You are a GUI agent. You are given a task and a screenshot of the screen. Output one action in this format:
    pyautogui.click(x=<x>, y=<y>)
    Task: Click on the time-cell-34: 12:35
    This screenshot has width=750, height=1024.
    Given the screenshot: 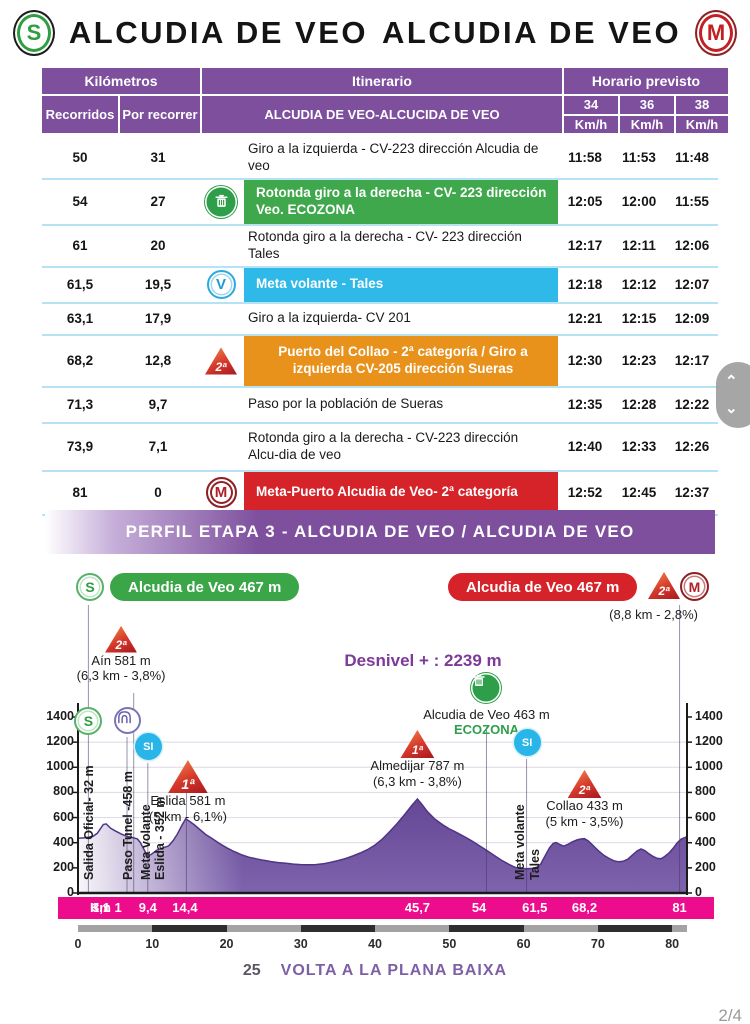 What is the action you would take?
    pyautogui.click(x=585, y=404)
    